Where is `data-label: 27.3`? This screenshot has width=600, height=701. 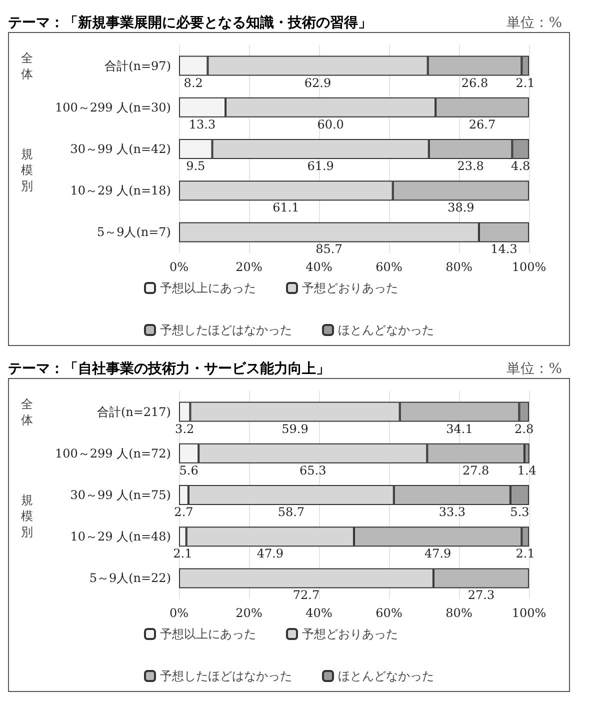 data-label: 27.3 is located at coordinates (481, 595).